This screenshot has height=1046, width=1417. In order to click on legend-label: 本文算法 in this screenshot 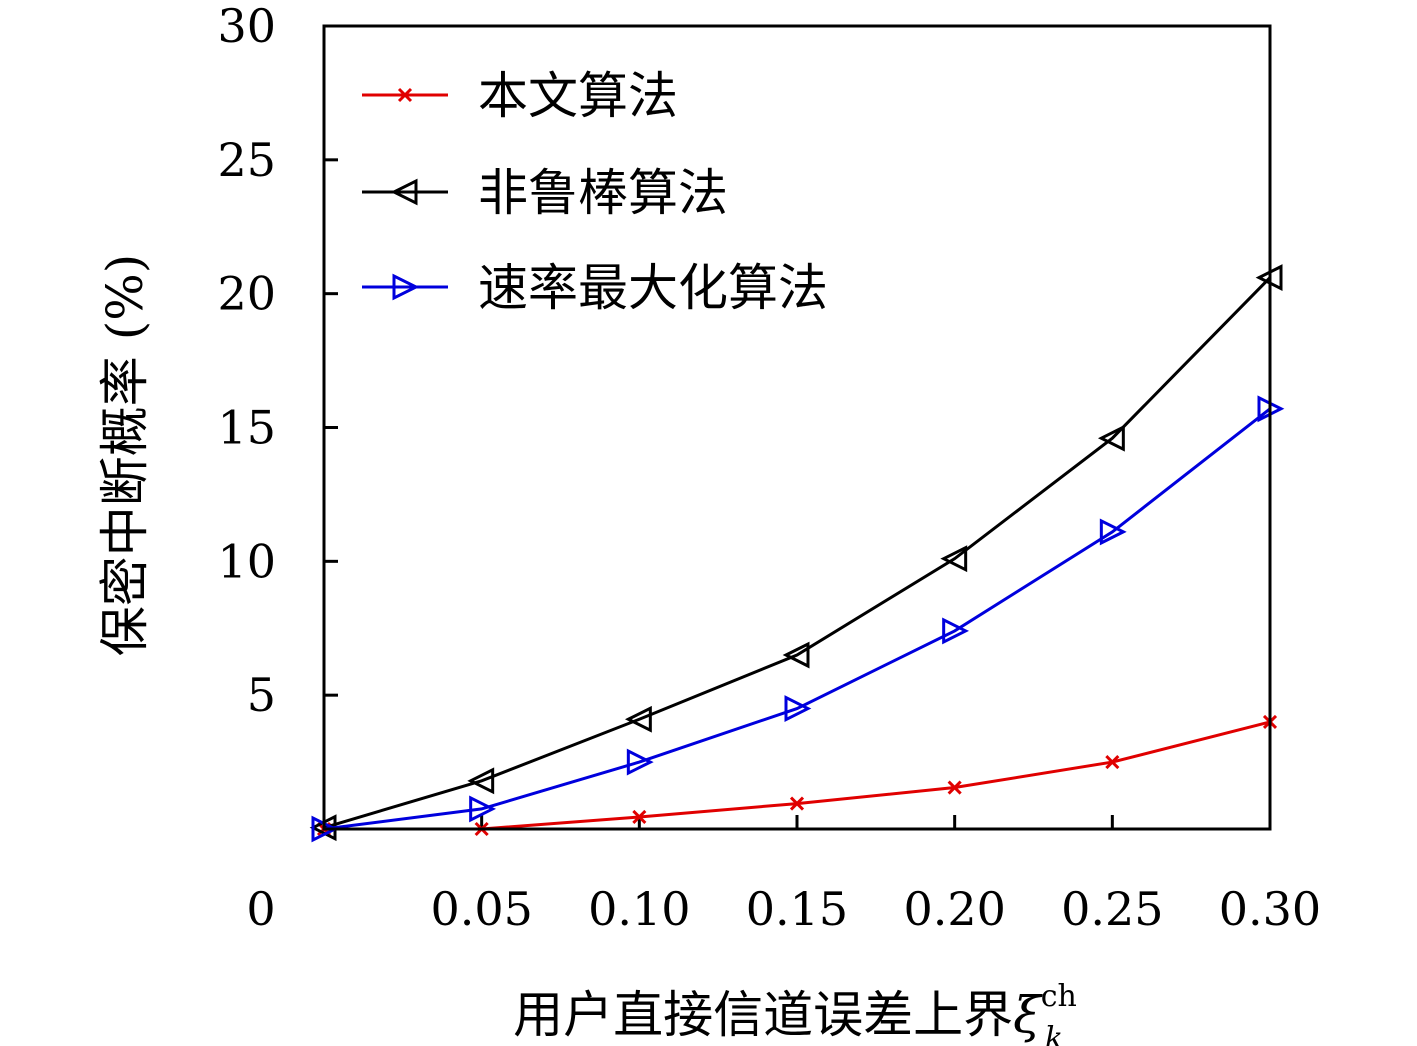, I will do `click(578, 96)`.